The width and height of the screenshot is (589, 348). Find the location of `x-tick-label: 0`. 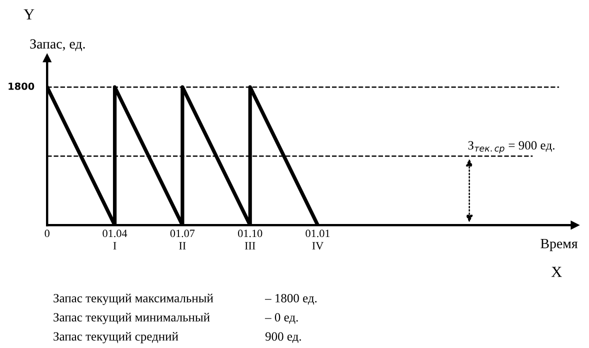

x-tick-label: 0 is located at coordinates (47, 234).